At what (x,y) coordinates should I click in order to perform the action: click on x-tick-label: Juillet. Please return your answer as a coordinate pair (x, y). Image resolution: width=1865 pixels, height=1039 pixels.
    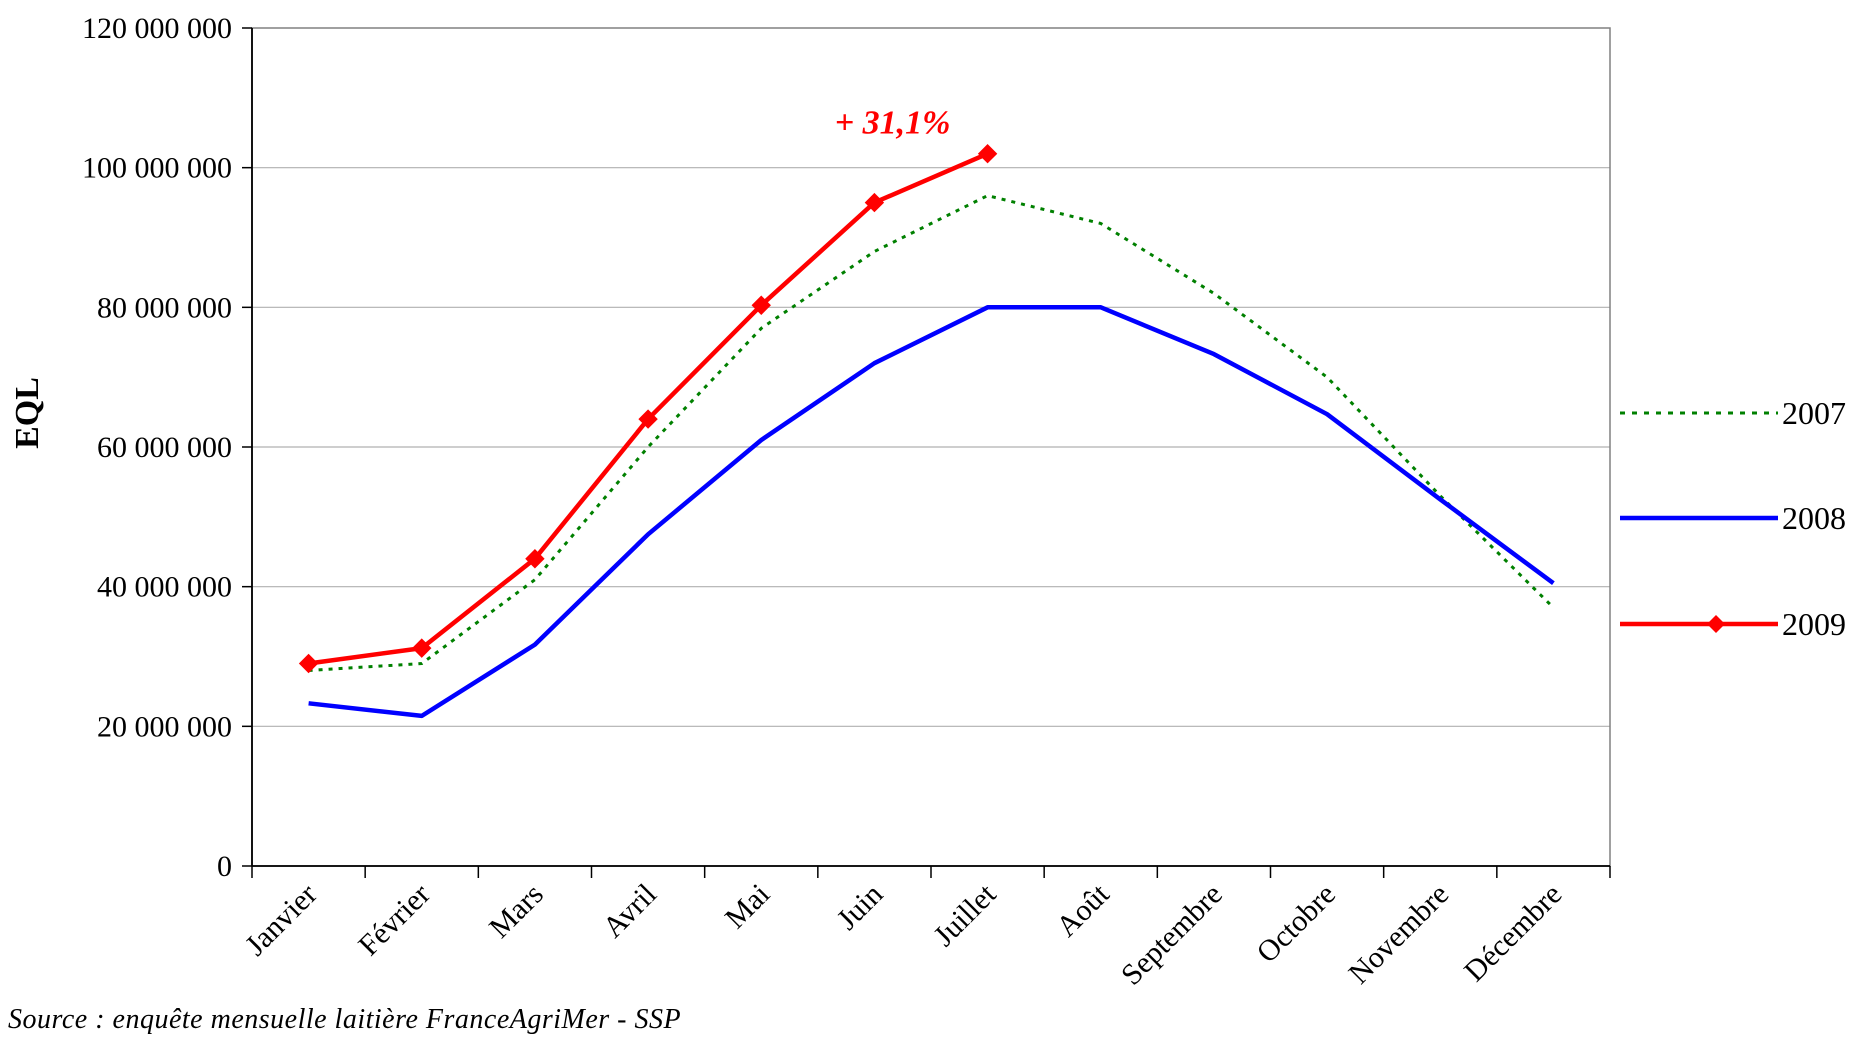
    Looking at the image, I should click on (965, 915).